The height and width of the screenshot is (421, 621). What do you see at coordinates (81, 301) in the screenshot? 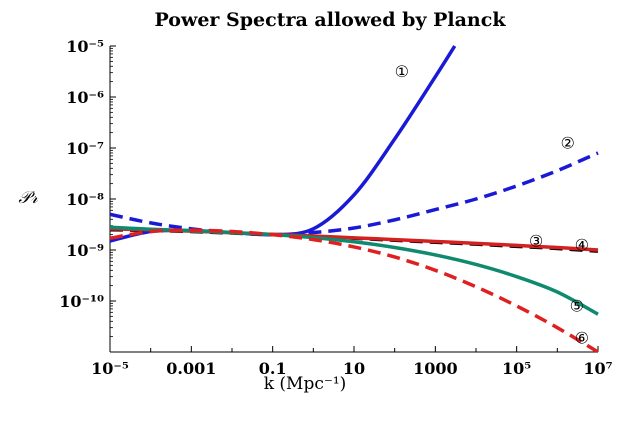
I see `y-tick-label: 10⁻¹⁰` at bounding box center [81, 301].